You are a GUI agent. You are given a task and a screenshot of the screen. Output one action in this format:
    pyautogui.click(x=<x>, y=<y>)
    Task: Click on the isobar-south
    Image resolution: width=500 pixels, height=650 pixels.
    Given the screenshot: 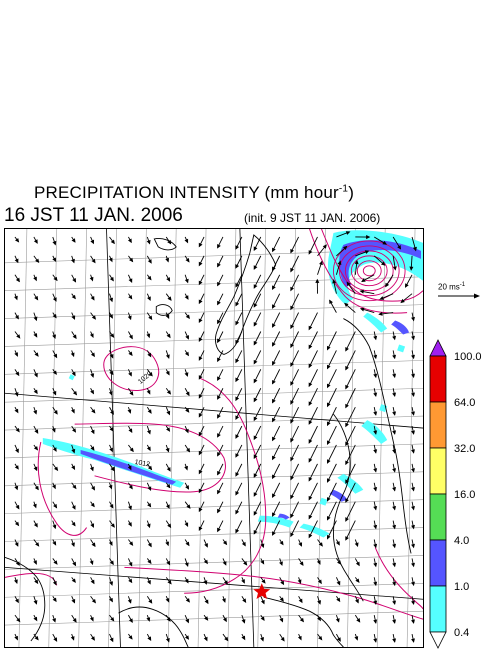 What is the action you would take?
    pyautogui.click(x=273, y=593)
    